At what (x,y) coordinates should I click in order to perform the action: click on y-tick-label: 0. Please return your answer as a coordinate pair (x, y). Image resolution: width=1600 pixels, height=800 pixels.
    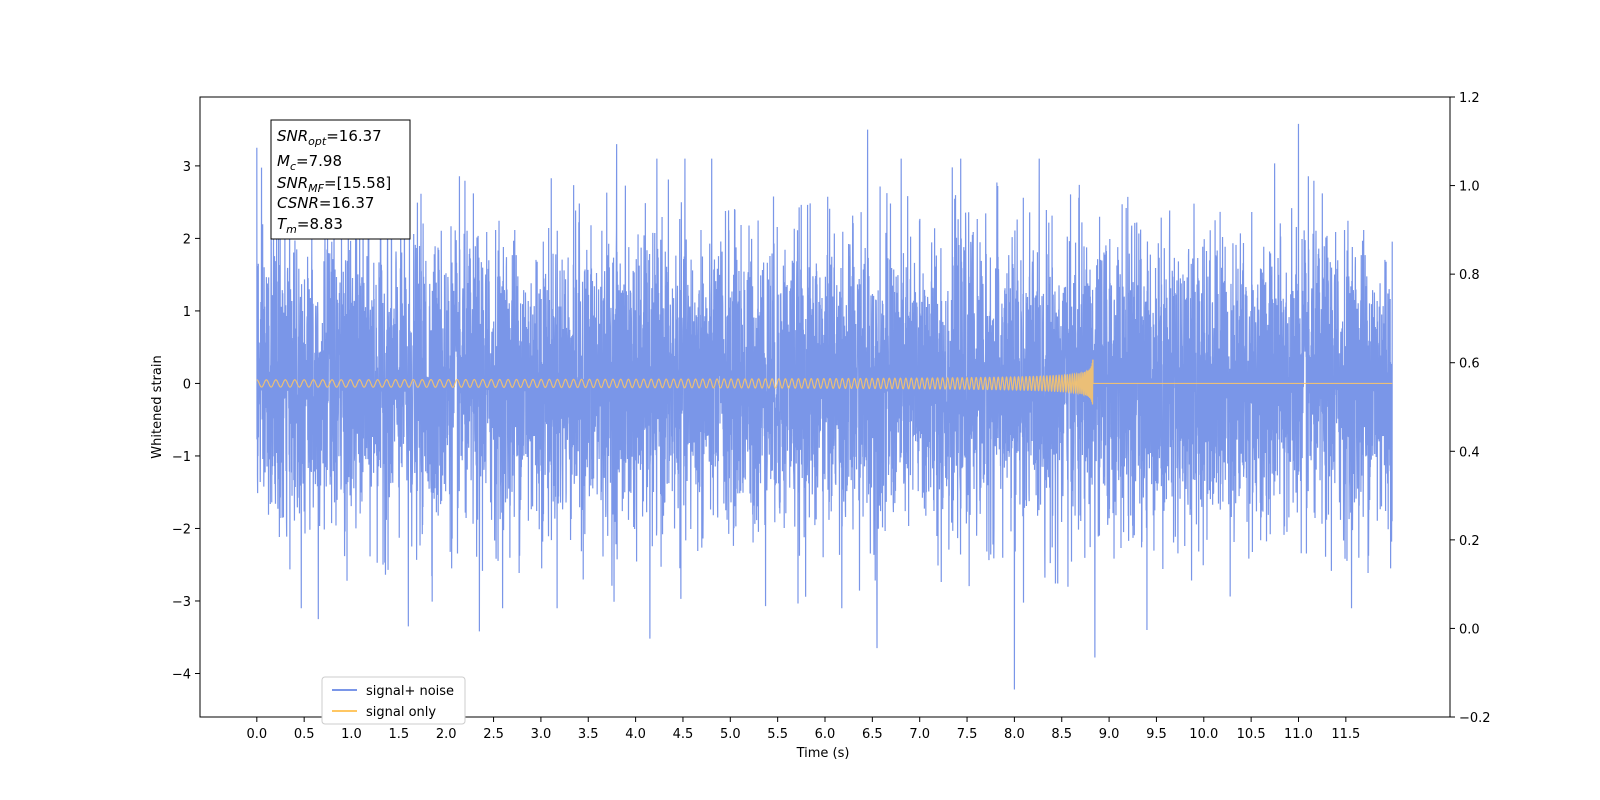
    Looking at the image, I should click on (187, 384).